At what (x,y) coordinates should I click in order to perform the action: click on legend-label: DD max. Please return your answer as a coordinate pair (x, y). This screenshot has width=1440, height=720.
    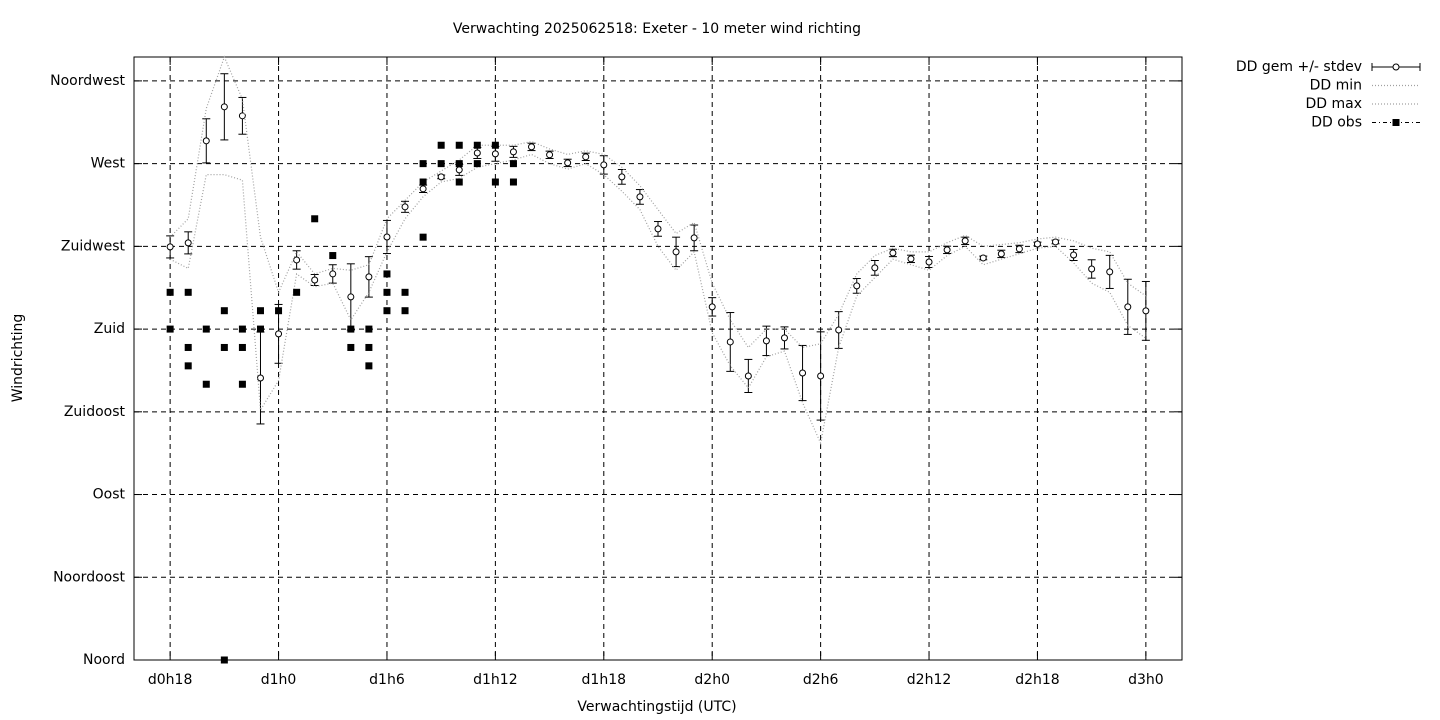
    Looking at the image, I should click on (1333, 104).